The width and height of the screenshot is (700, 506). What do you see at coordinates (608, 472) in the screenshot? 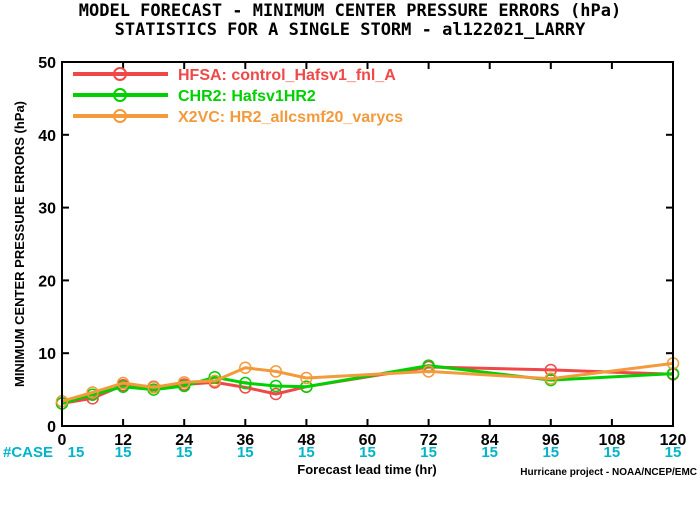
I see `credit-text: Hurricane project - NOAA/NCEP/EMC` at bounding box center [608, 472].